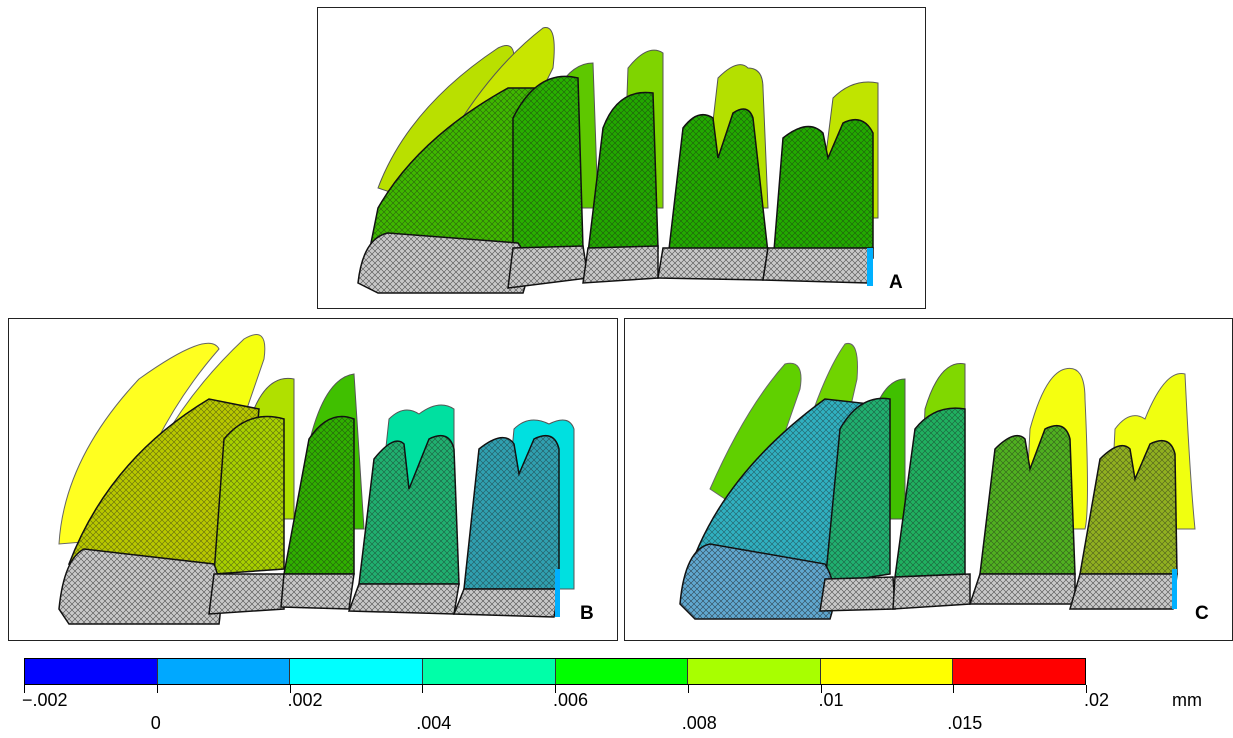  Describe the element at coordinates (896, 282) in the screenshot. I see `panel-a-label: A` at that location.